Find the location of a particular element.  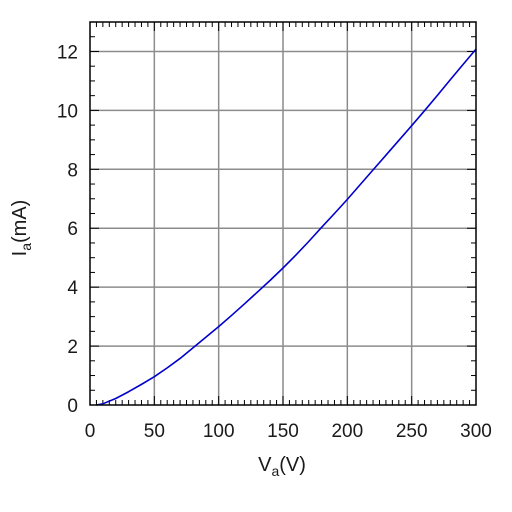

y-tick-label: 12 is located at coordinates (67, 52).